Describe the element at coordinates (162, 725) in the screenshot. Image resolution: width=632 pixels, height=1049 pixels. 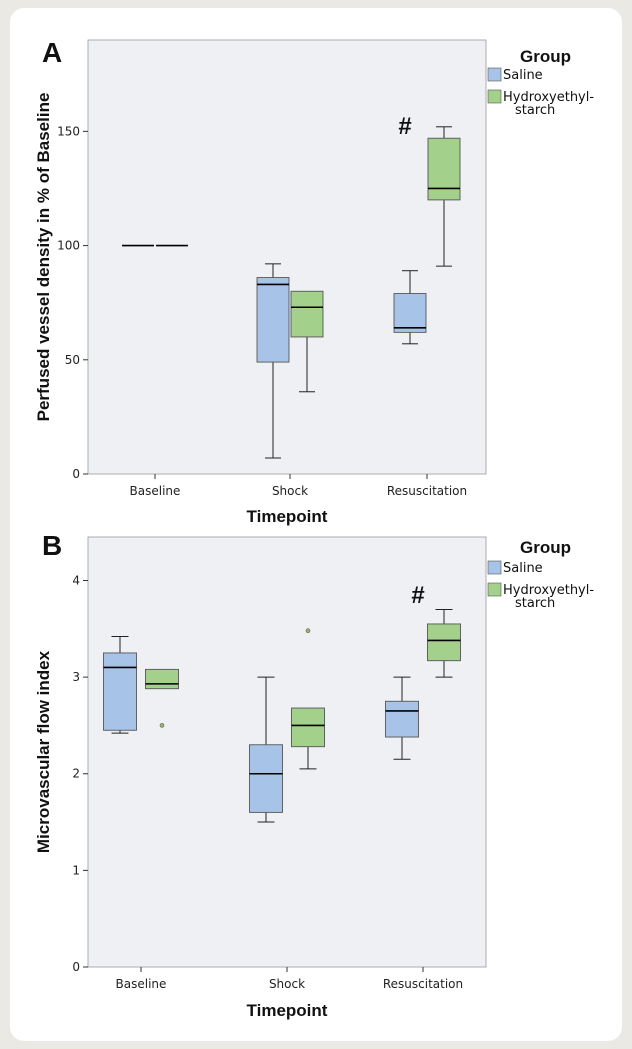
I see `panel-b-hes-baseline-outlier` at that location.